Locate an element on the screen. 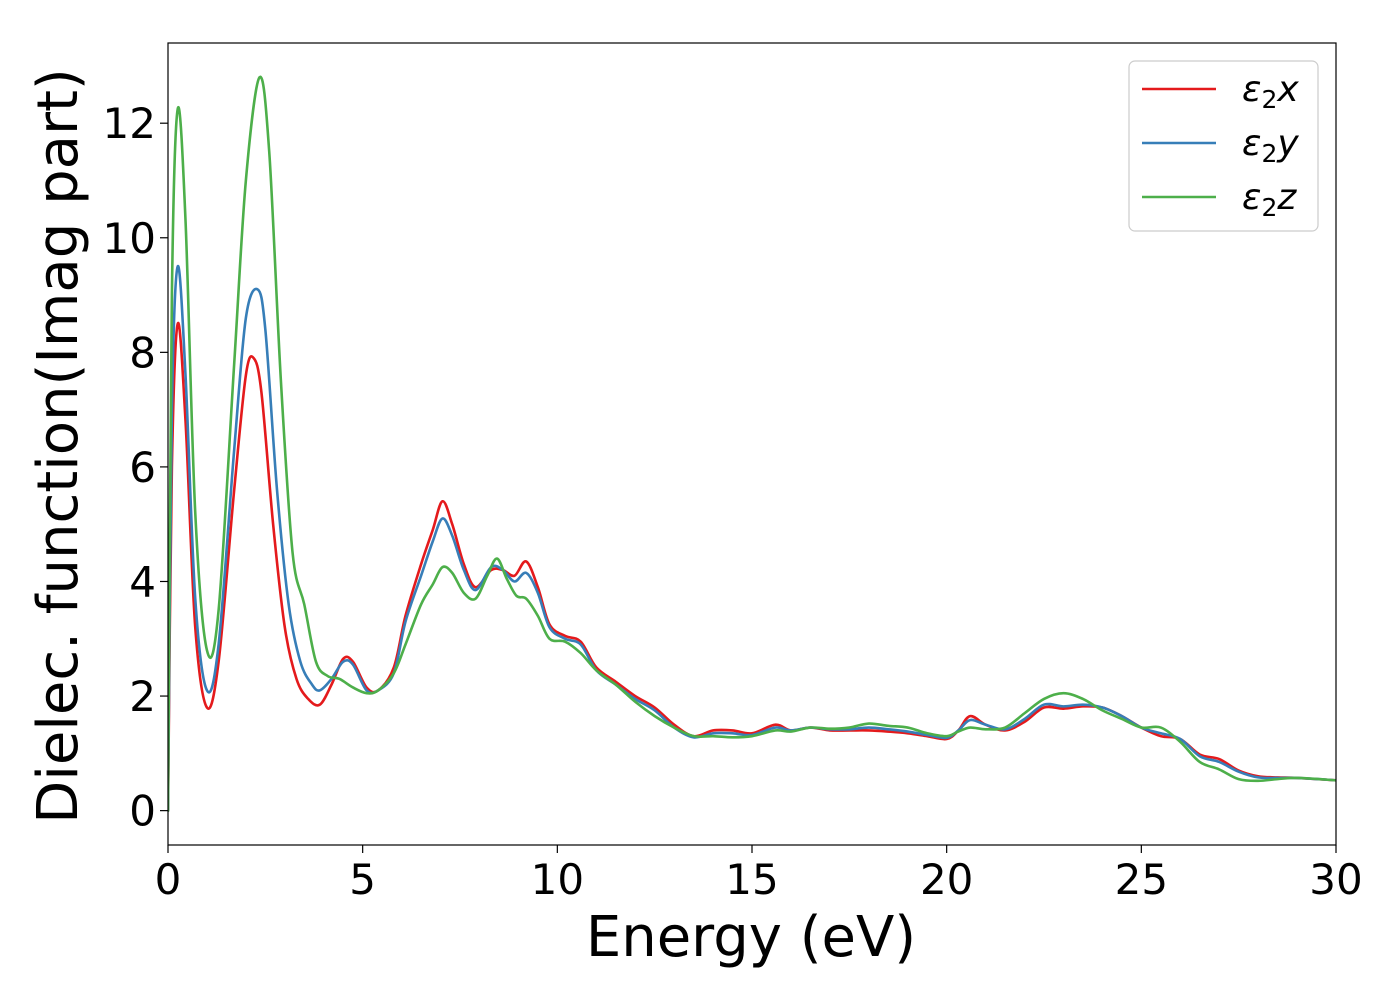 This screenshot has height=1000, width=1400. legend-label-z: ε2z is located at coordinates (1269, 199).